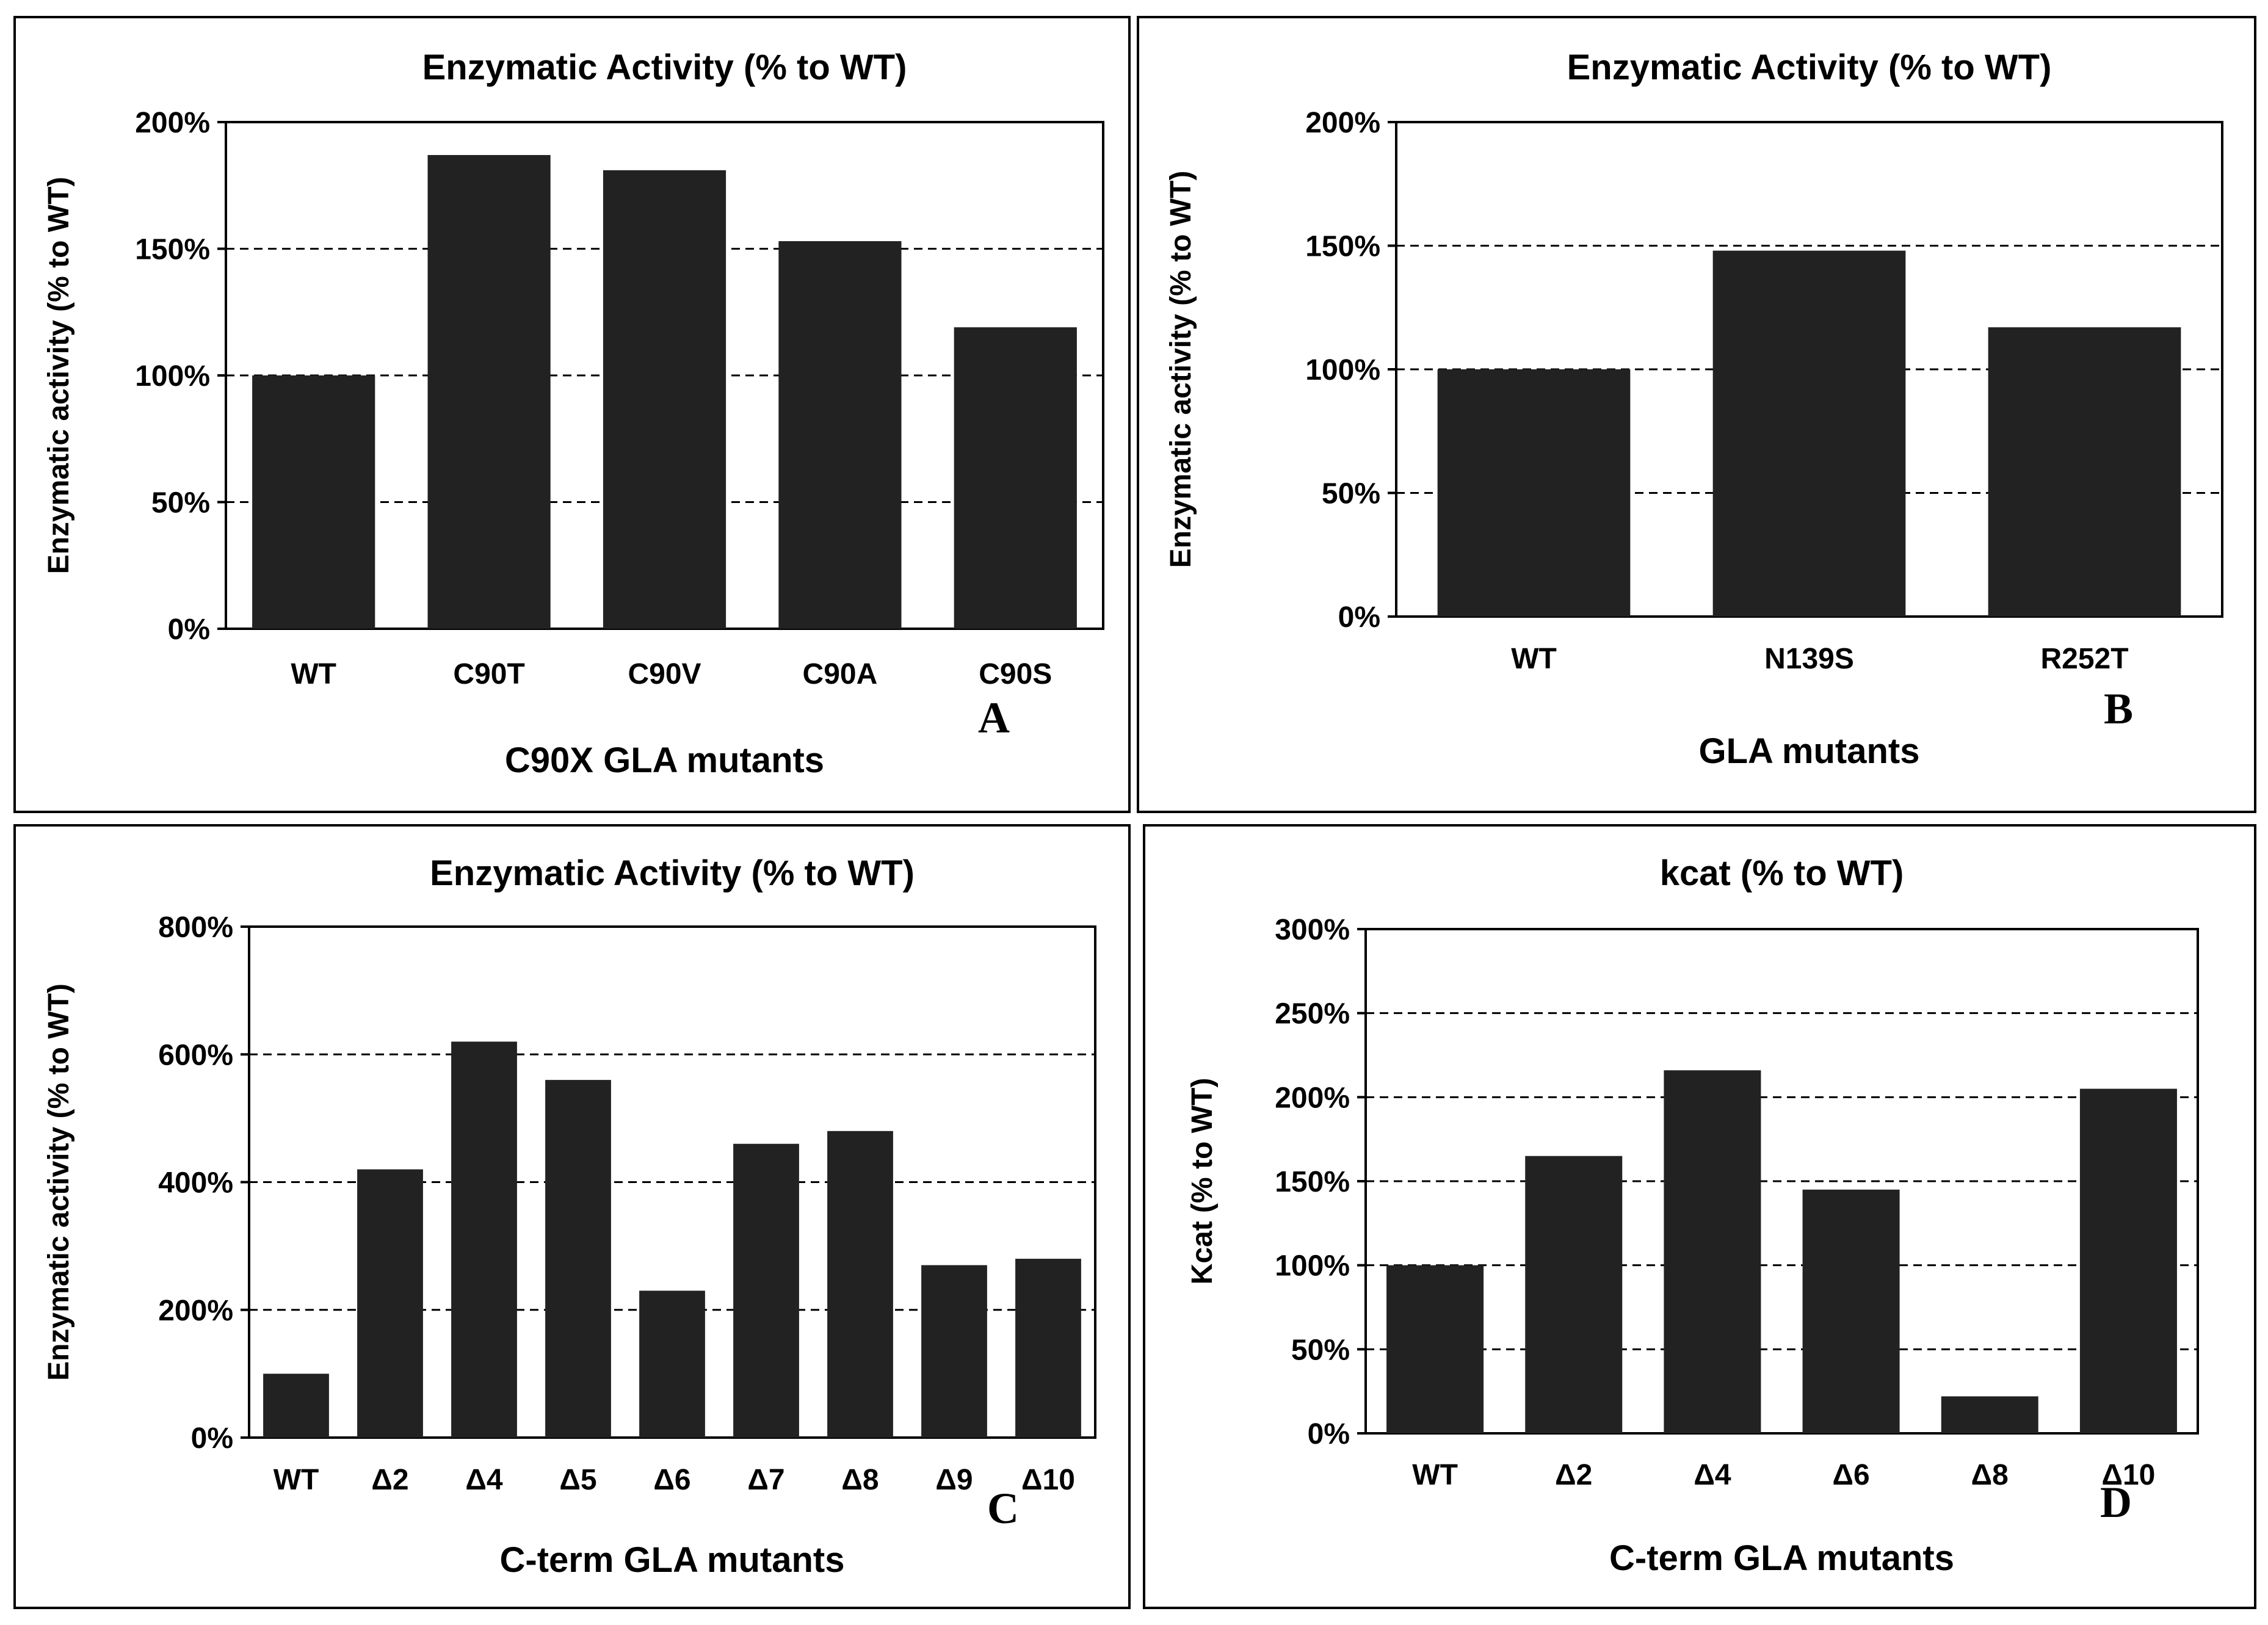  What do you see at coordinates (1809, 659) in the screenshot?
I see `x-tick-label: N139S` at bounding box center [1809, 659].